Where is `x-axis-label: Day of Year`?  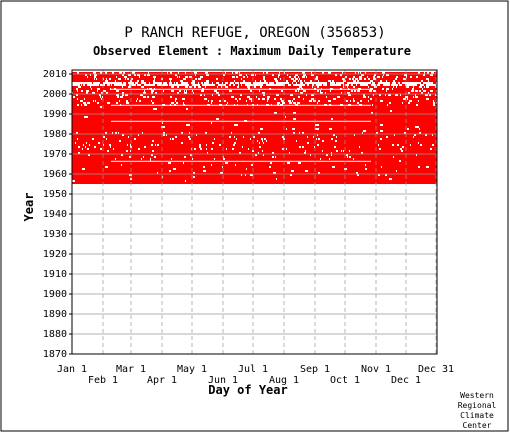
x-axis-label: Day of Year is located at coordinates (247, 390).